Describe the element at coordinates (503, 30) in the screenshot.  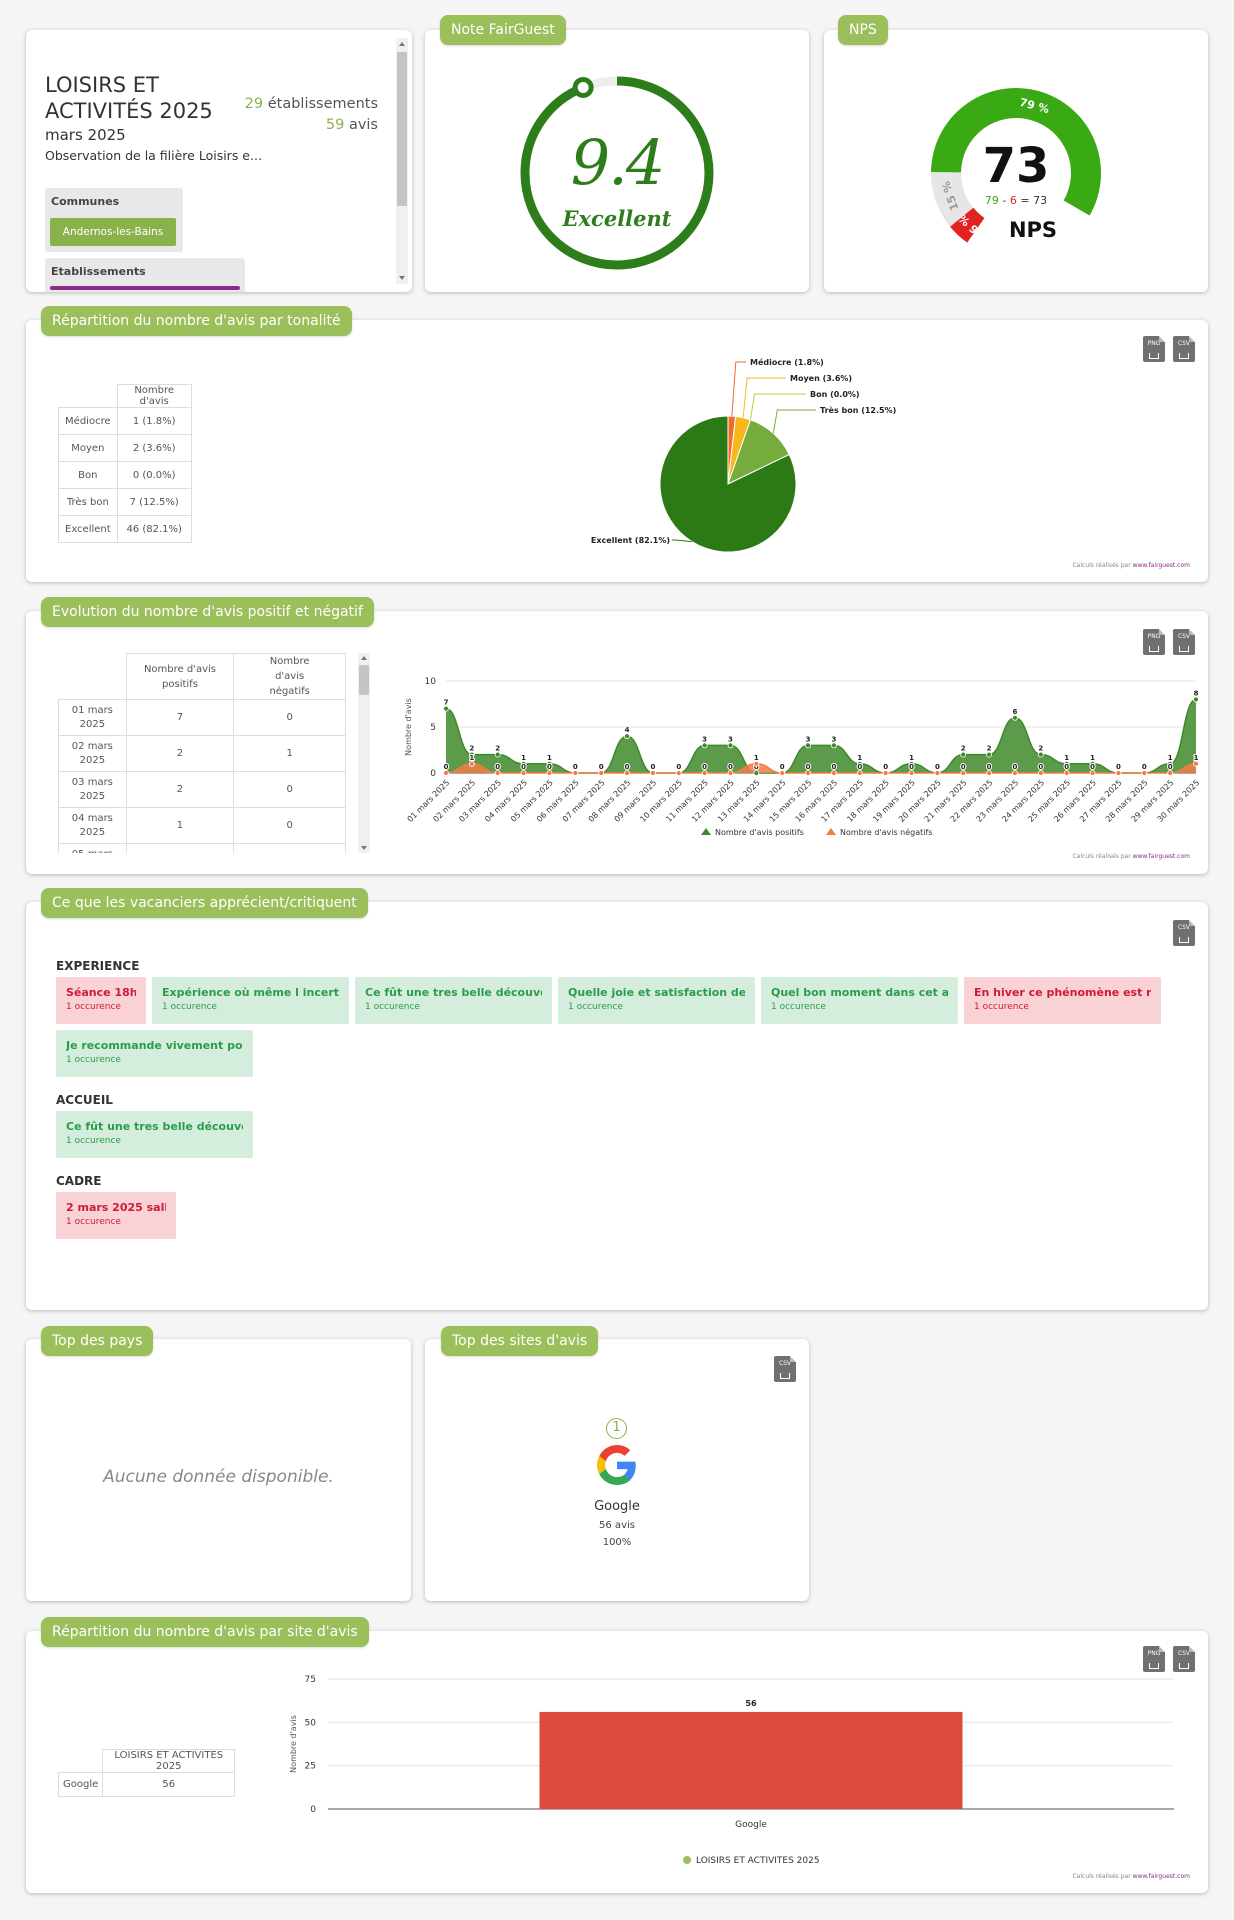
I see `note-badge: Note FairGuest` at that location.